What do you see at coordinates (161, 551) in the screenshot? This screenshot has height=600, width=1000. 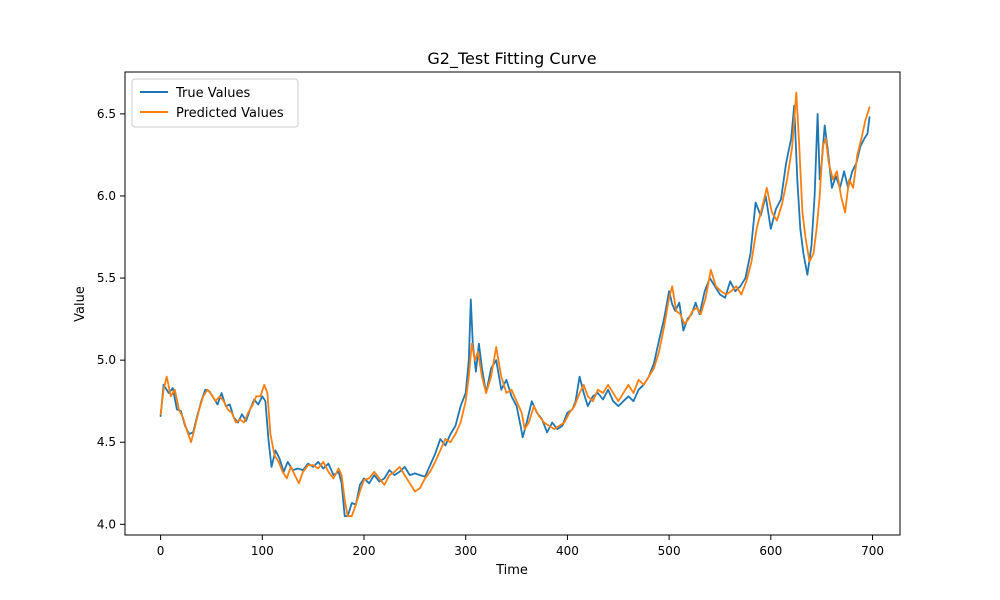 I see `x-tick-label: 0` at bounding box center [161, 551].